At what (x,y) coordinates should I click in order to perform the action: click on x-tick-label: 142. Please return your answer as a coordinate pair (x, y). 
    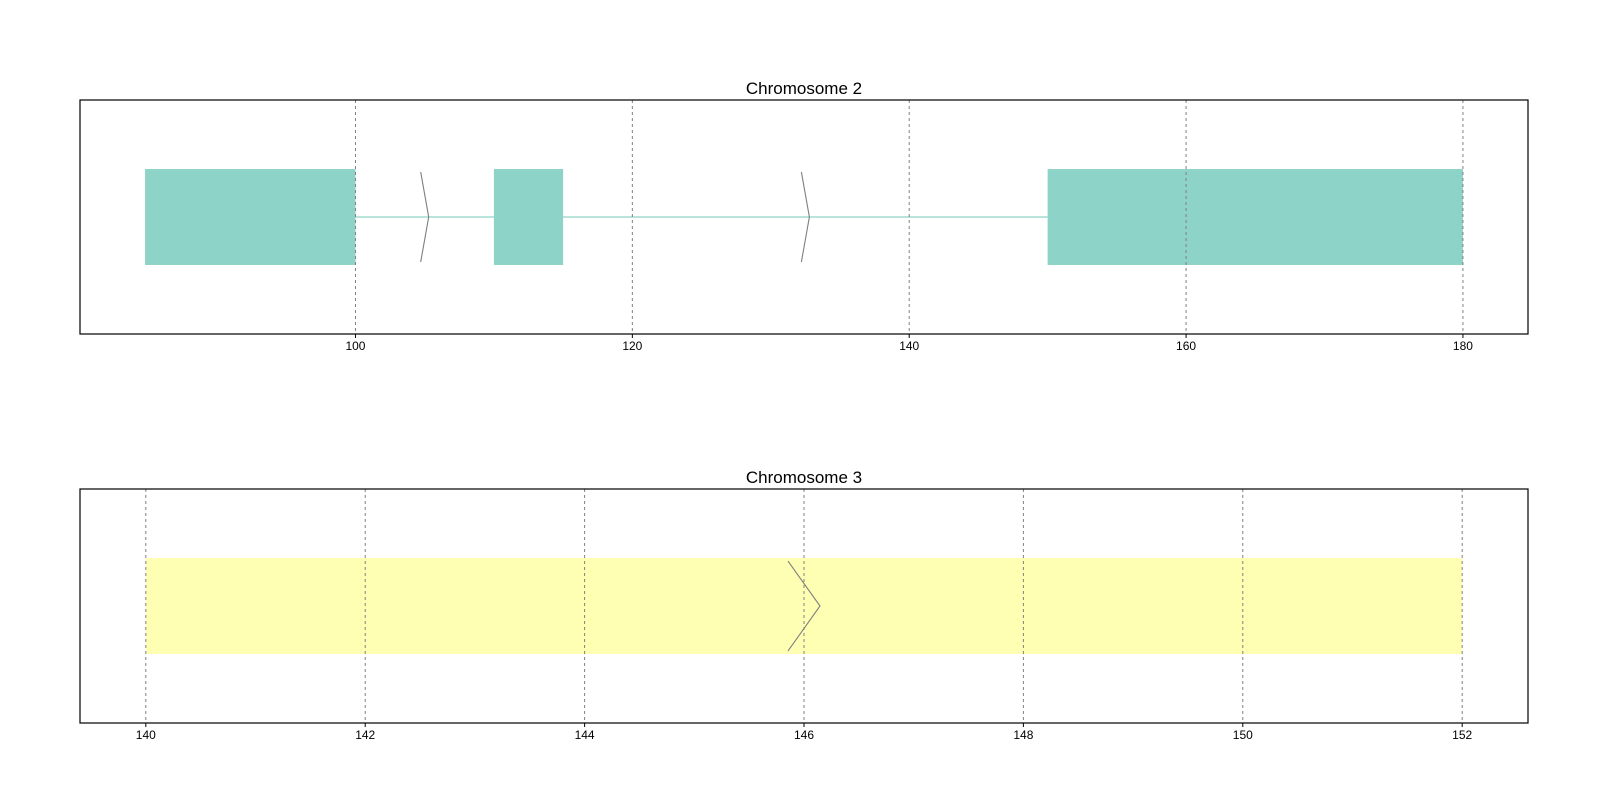
    Looking at the image, I should click on (365, 735).